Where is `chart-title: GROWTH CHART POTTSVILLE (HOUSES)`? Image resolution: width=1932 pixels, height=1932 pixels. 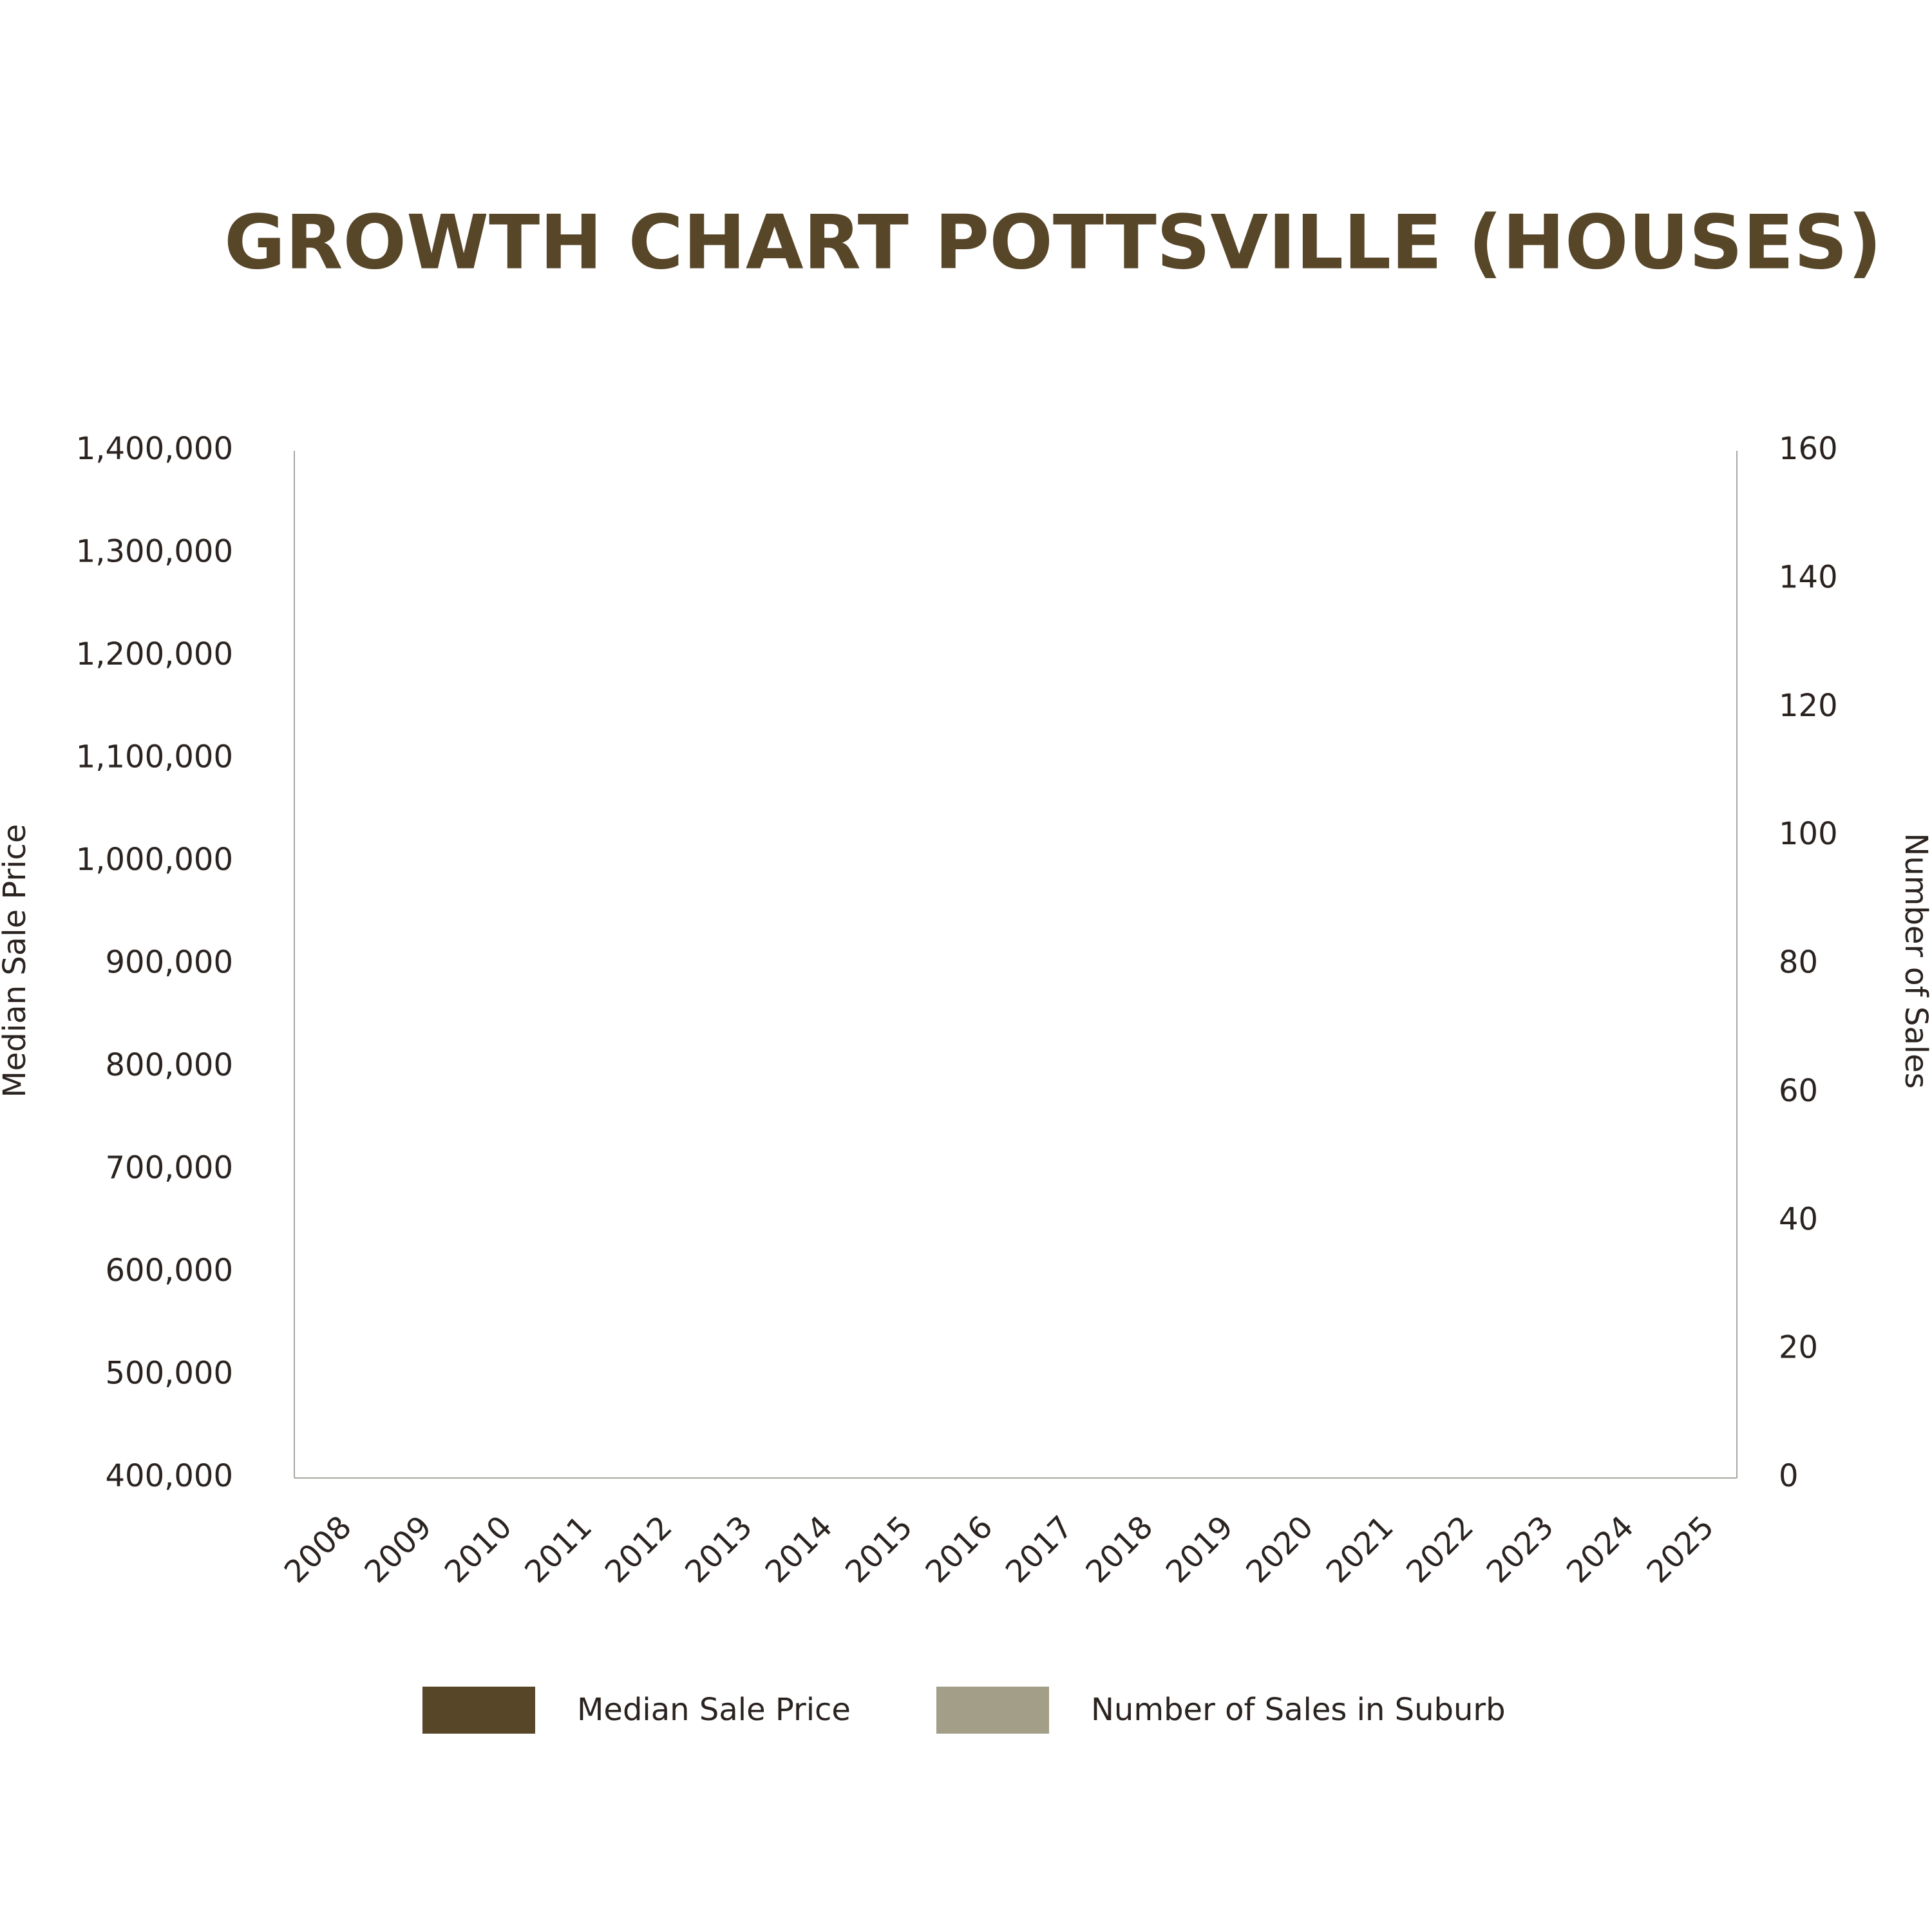 chart-title: GROWTH CHART POTTSVILLE (HOUSES) is located at coordinates (1053, 243).